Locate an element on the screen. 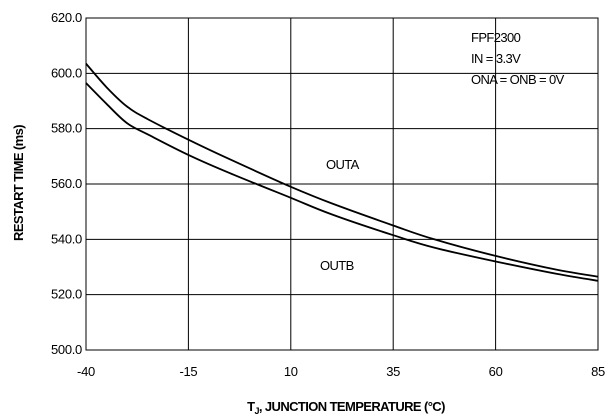  y-tick-label-5: 600.0 is located at coordinates (66, 72).